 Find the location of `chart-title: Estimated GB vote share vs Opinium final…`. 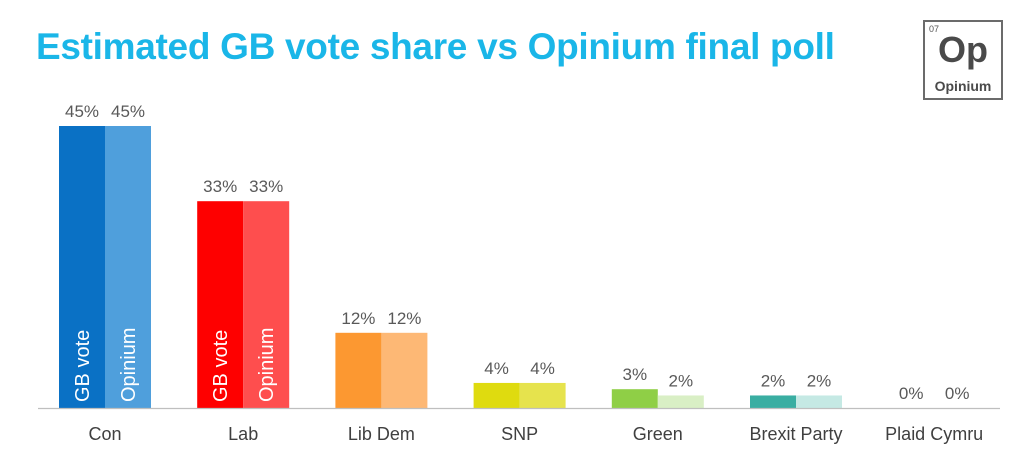

chart-title: Estimated GB vote share vs Opinium final… is located at coordinates (435, 46).